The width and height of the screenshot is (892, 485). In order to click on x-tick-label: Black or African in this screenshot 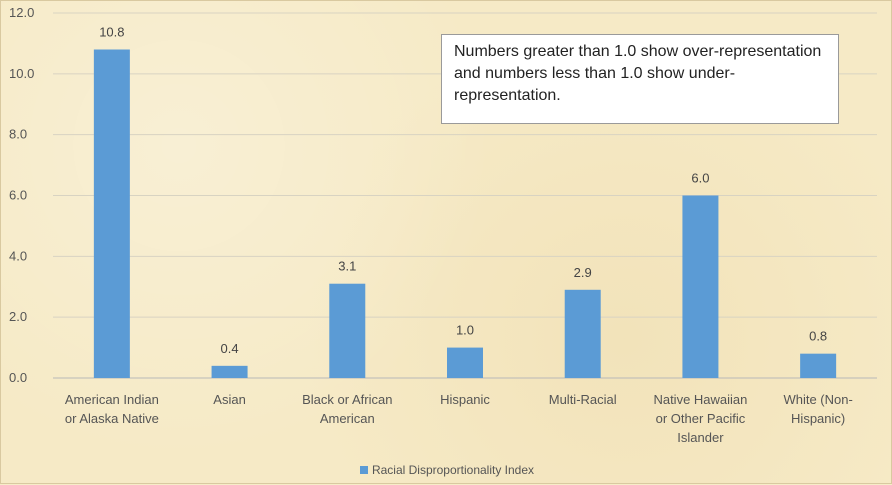, I will do `click(347, 399)`.